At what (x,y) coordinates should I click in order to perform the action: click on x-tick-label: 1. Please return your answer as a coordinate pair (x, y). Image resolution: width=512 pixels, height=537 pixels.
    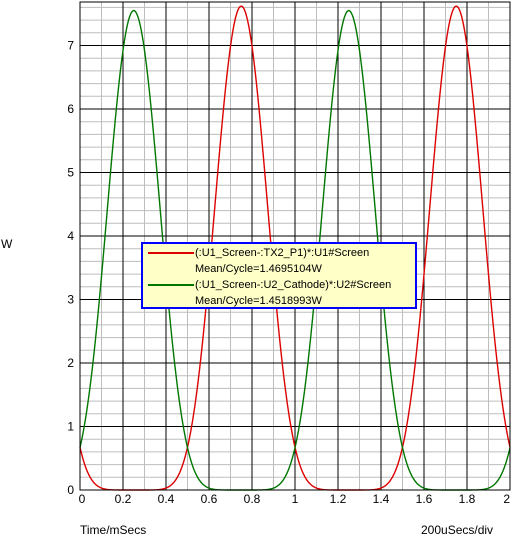
    Looking at the image, I should click on (295, 499).